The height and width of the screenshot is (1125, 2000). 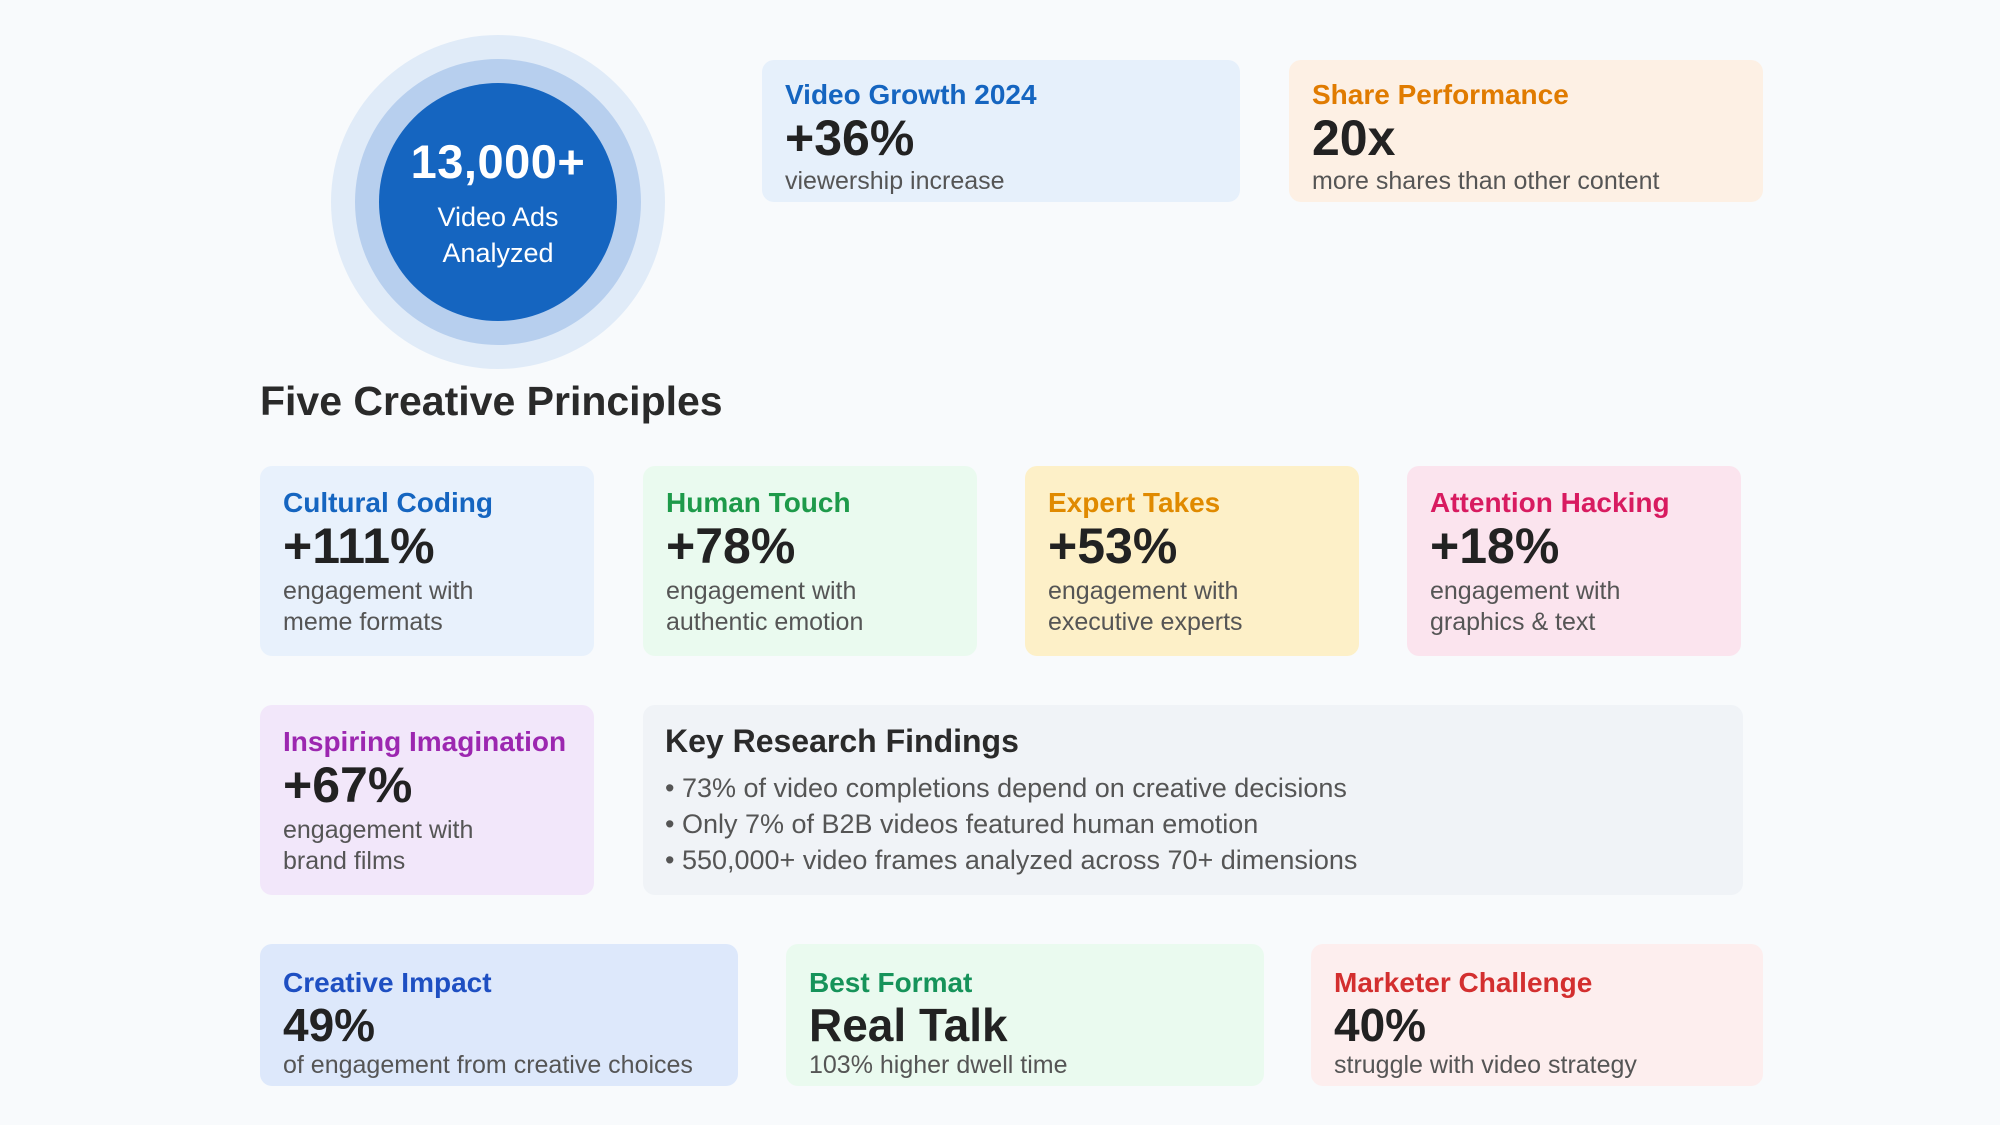 I want to click on card-title: Video Growth 2024, so click(x=911, y=94).